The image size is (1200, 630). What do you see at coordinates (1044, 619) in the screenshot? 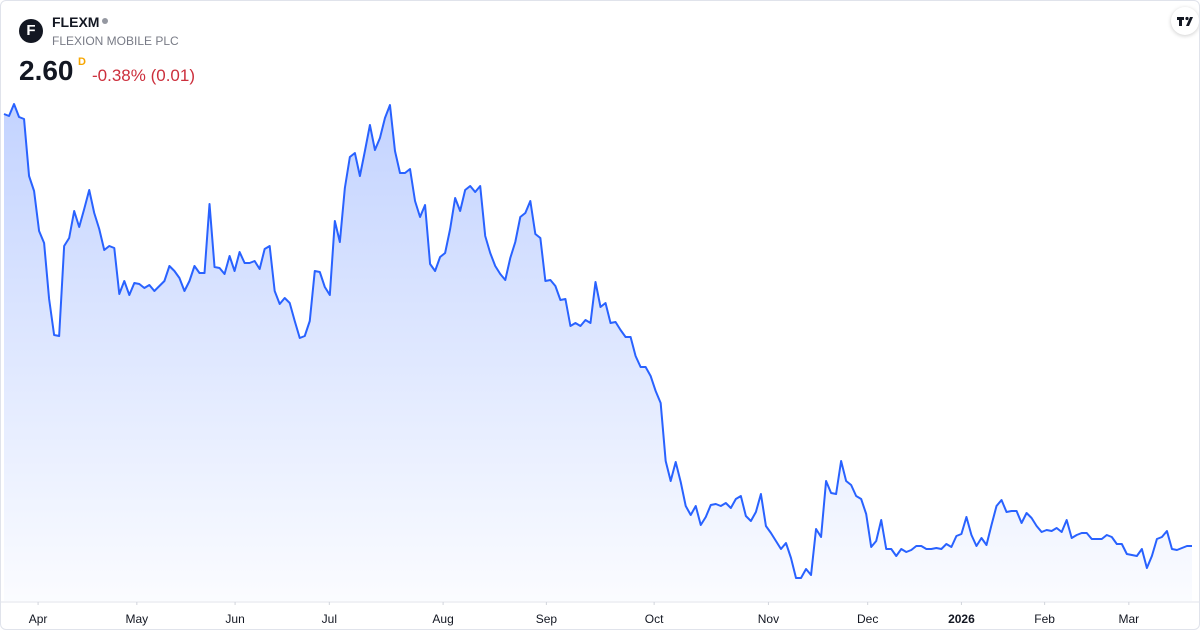
I see `x-tick-label: Feb` at bounding box center [1044, 619].